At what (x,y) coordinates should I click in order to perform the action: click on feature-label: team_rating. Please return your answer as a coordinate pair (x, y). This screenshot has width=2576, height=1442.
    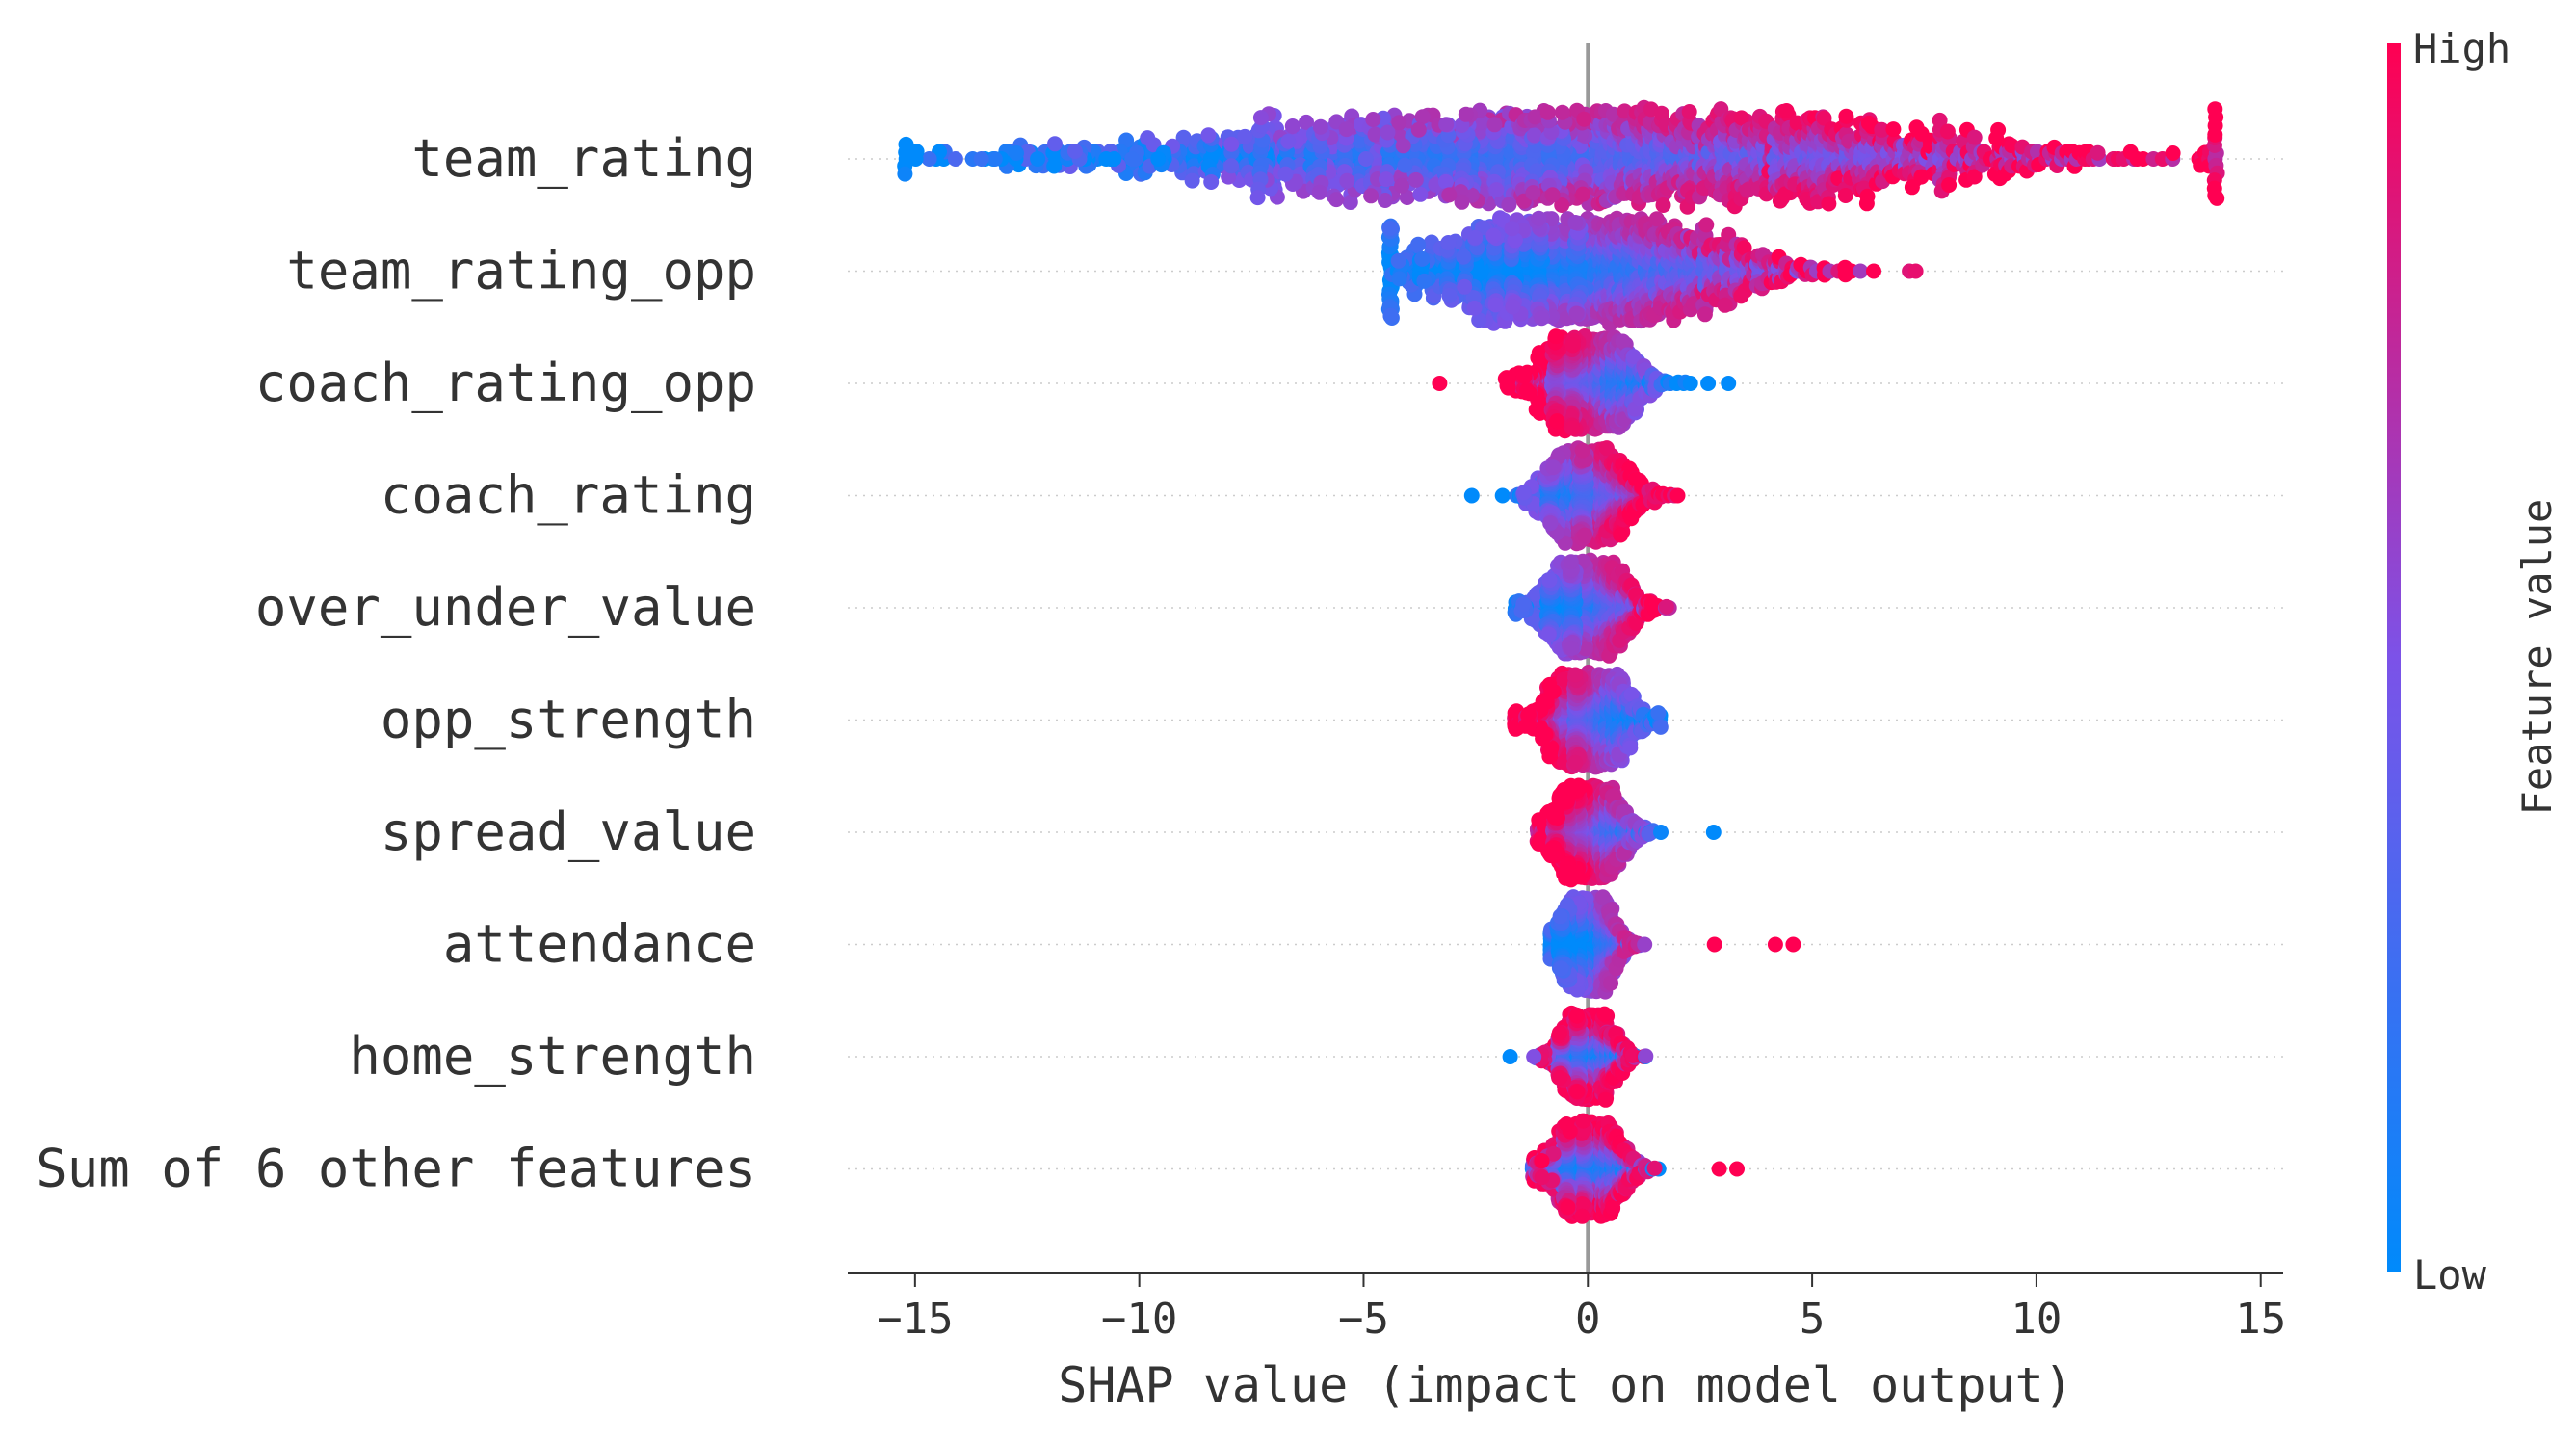
    Looking at the image, I should click on (583, 158).